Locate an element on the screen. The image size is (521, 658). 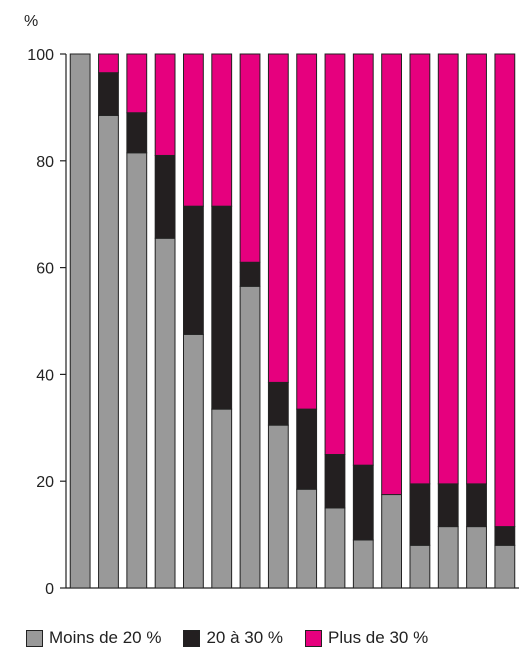
legend-item-20-a-30: 20 à 30 % is located at coordinates (233, 638).